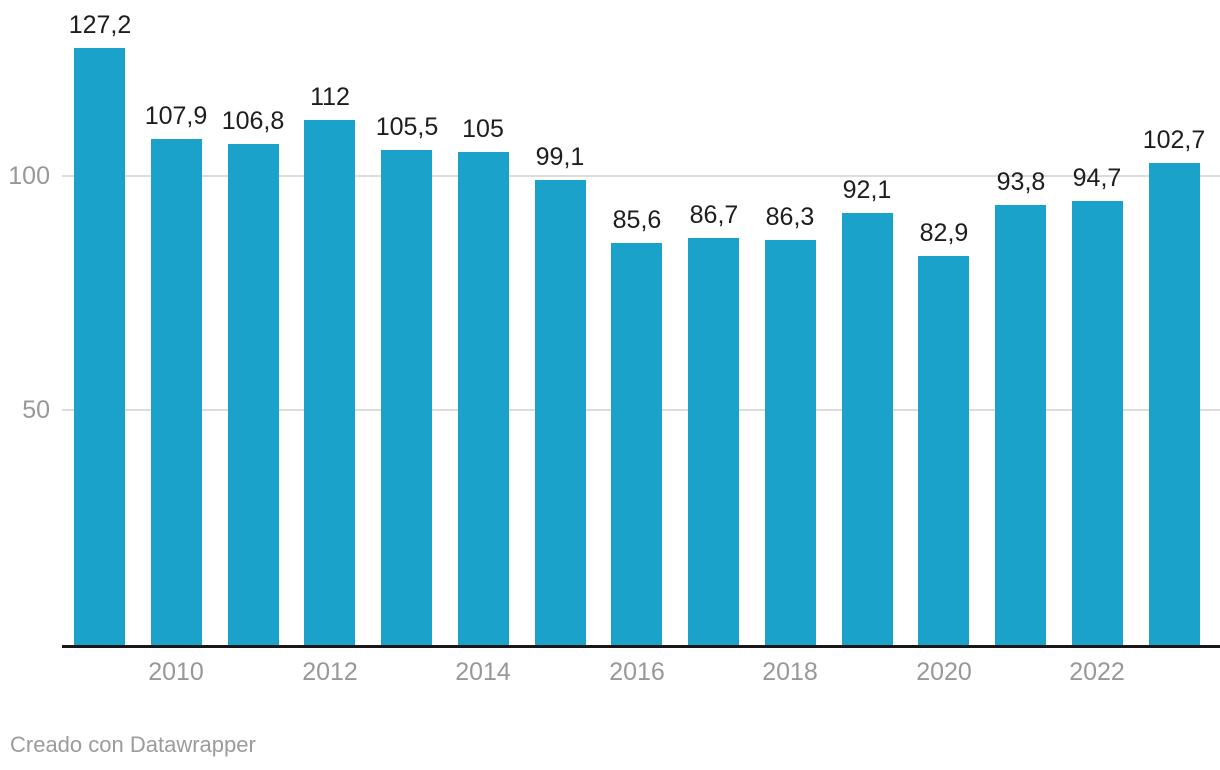  Describe the element at coordinates (1097, 672) in the screenshot. I see `x-axis-tick-label: 2022` at that location.